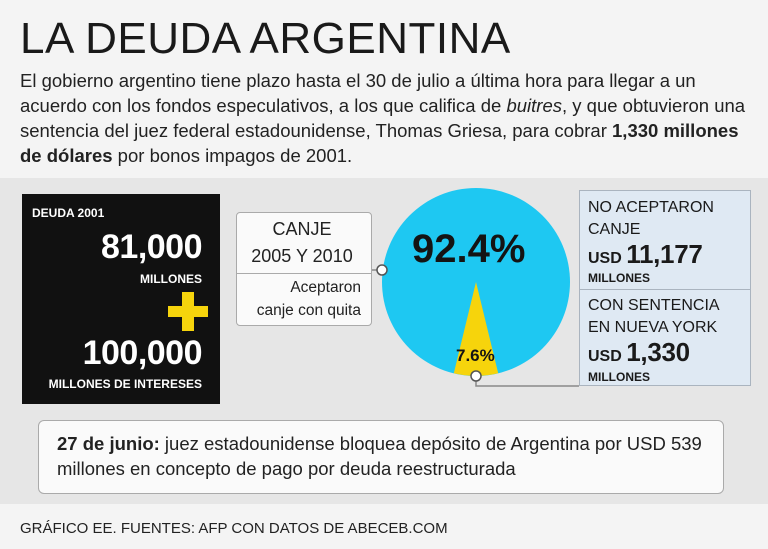 The height and width of the screenshot is (549, 768). Describe the element at coordinates (302, 243) in the screenshot. I see `canje-title: CANJE 2005 Y 2010` at that location.